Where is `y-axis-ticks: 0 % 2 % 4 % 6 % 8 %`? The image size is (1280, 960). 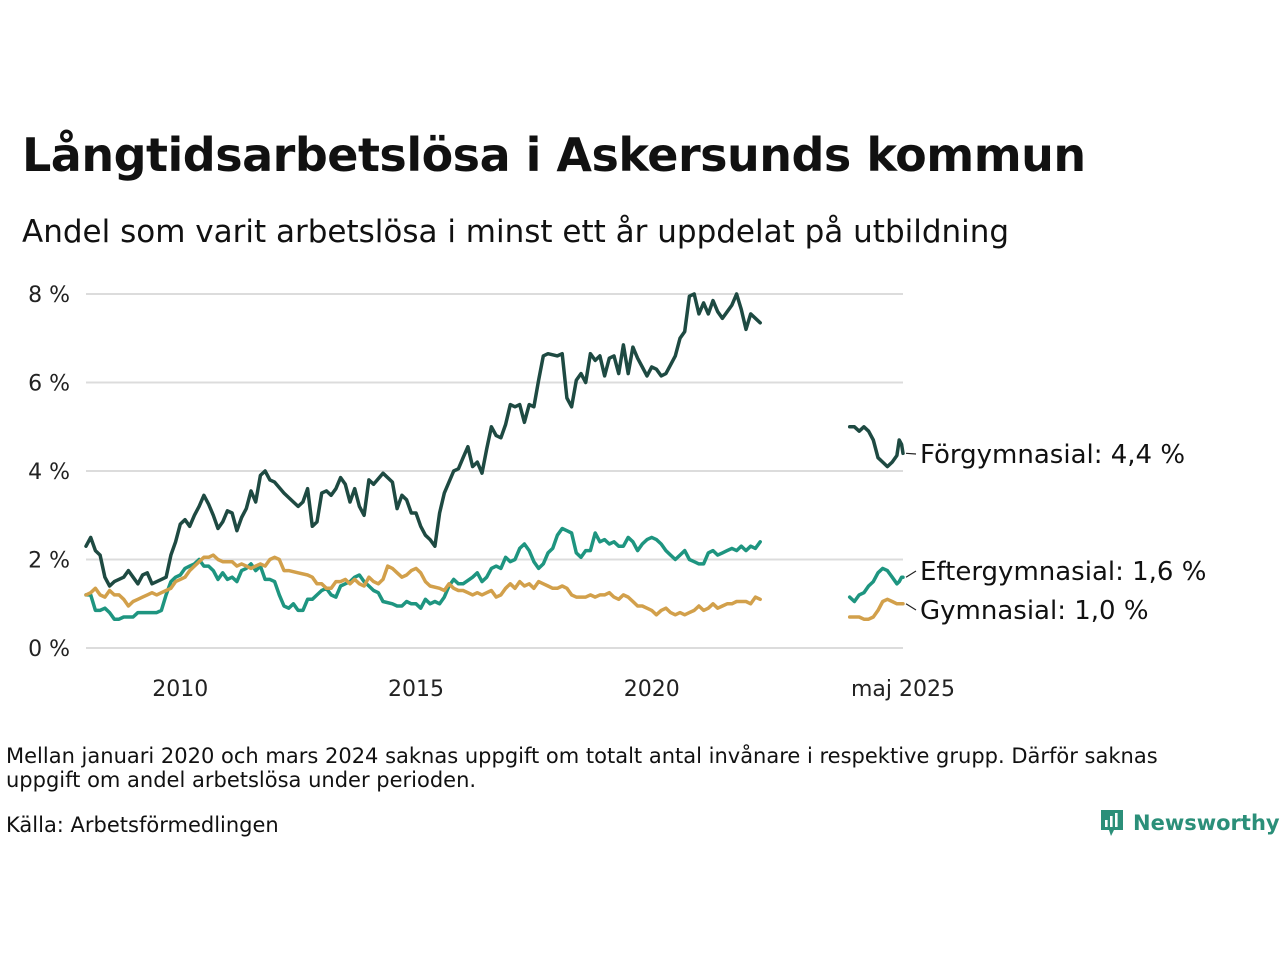 y-axis-ticks: 0 % 2 % 4 % 6 % 8 % is located at coordinates (49, 472).